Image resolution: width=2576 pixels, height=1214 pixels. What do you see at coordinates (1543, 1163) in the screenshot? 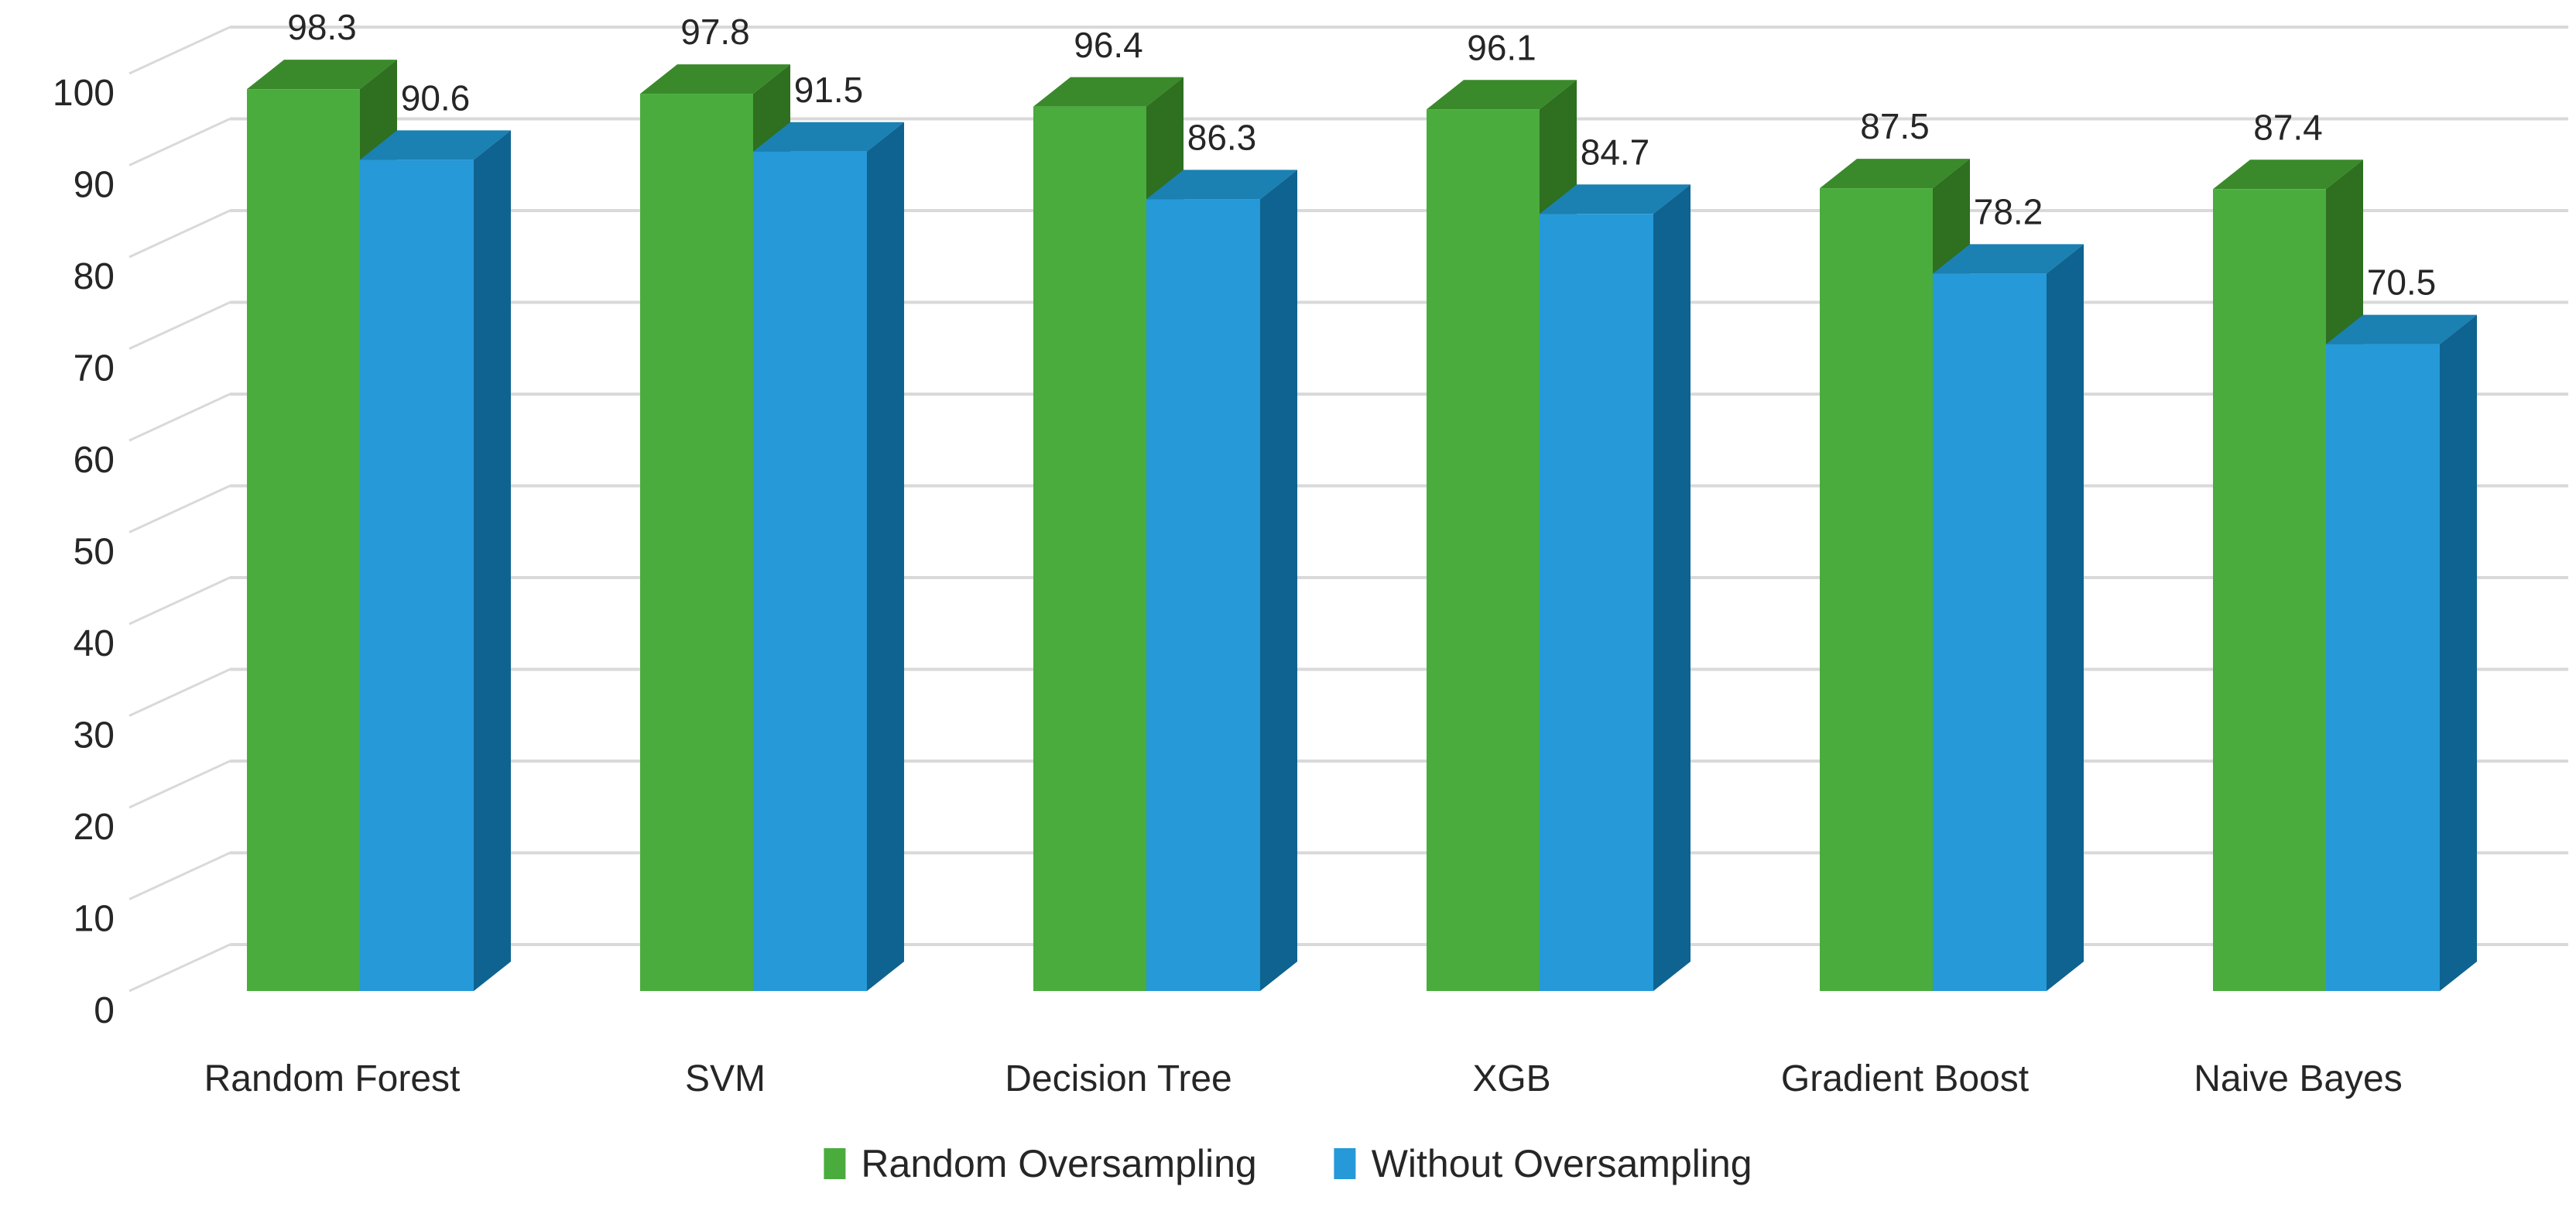
I see `legend-item-without-oversampling: Without Oversampling` at bounding box center [1543, 1163].